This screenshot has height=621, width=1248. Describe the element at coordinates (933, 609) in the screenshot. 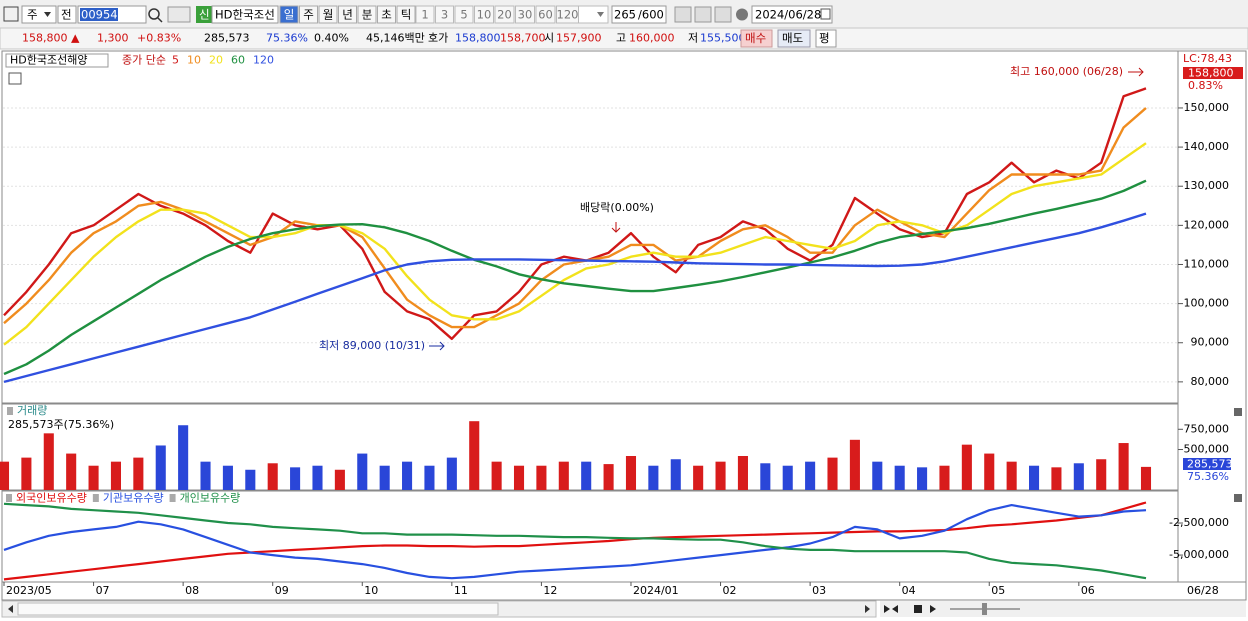

I see `forward-control` at that location.